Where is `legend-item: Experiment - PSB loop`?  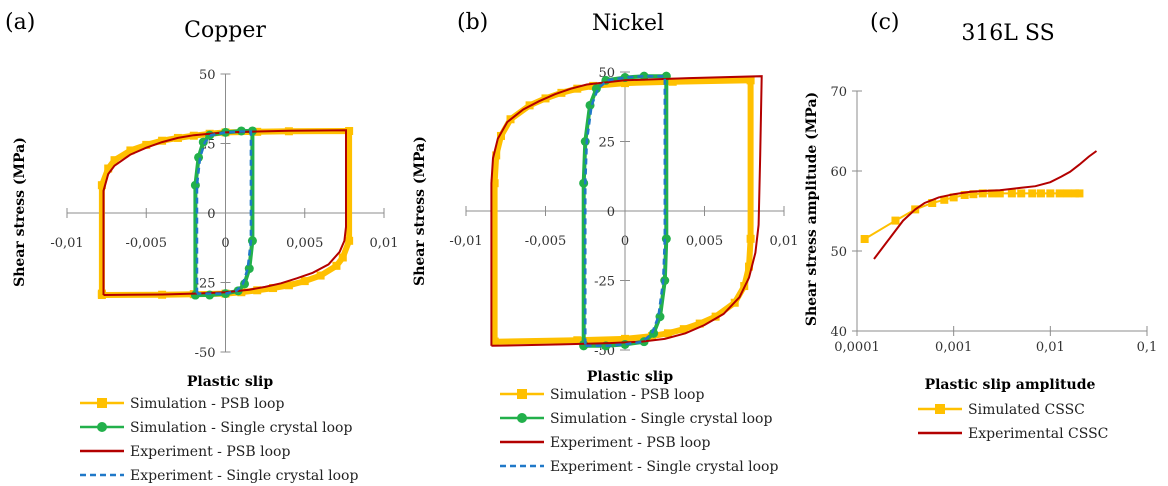
legend-item: Experiment - PSB loop is located at coordinates (605, 443).